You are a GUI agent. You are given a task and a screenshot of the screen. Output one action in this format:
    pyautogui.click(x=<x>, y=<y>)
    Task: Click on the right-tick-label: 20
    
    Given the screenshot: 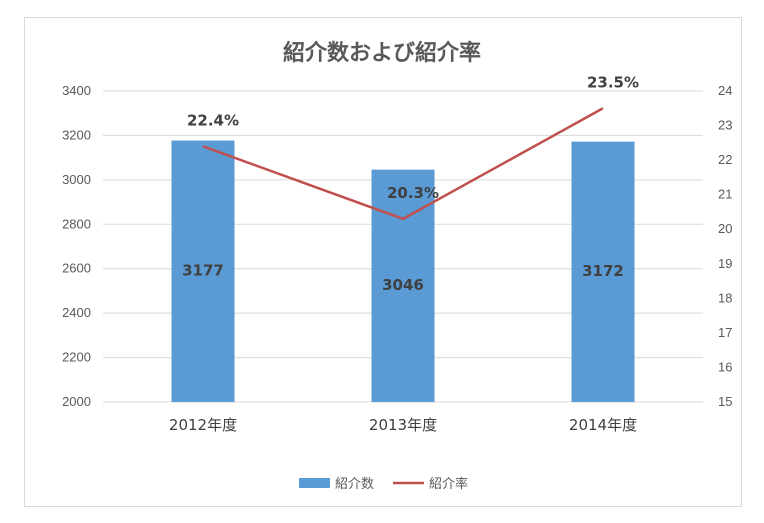 What is the action you would take?
    pyautogui.click(x=725, y=228)
    